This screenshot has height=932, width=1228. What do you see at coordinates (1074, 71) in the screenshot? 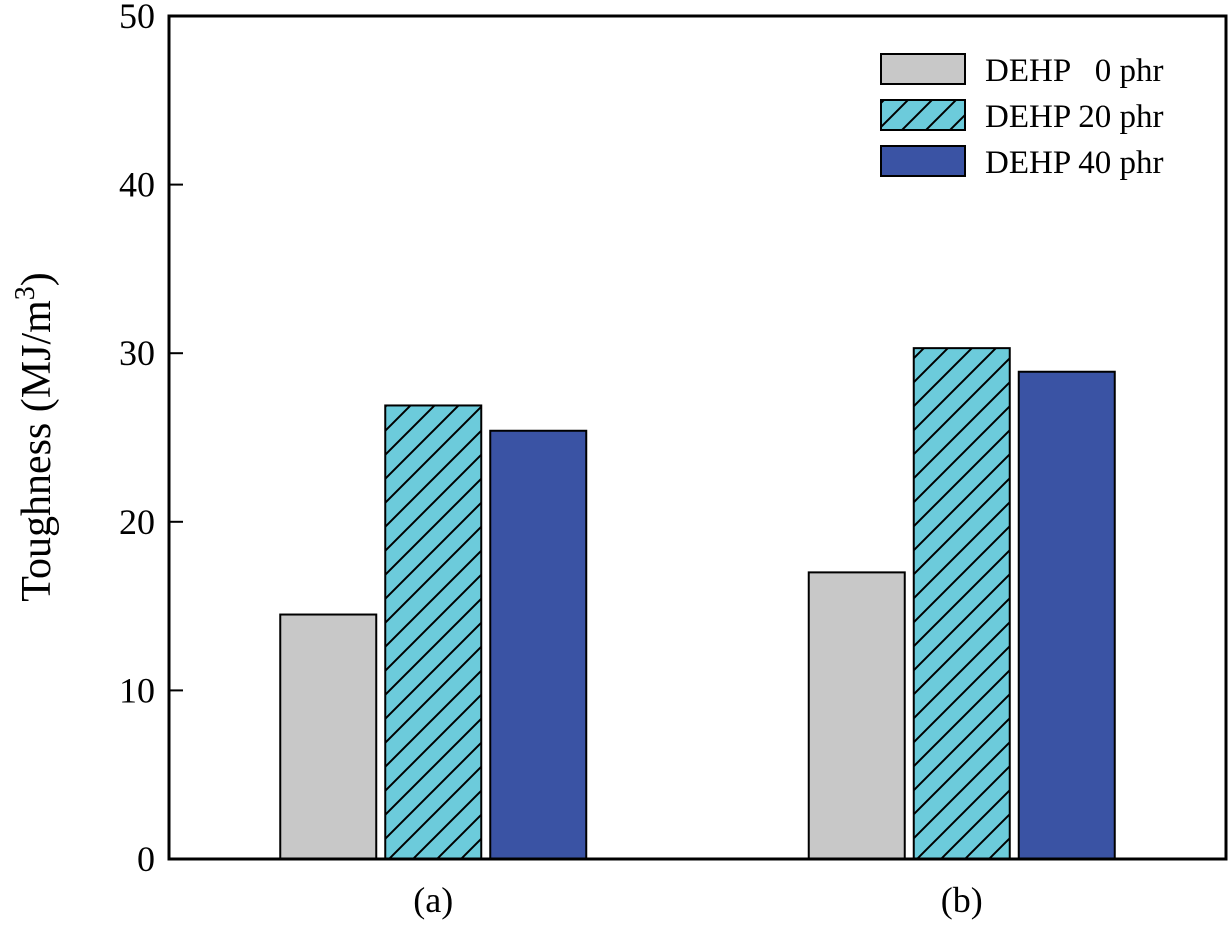
I see `legend-label: DEHP 0 phr` at bounding box center [1074, 71].